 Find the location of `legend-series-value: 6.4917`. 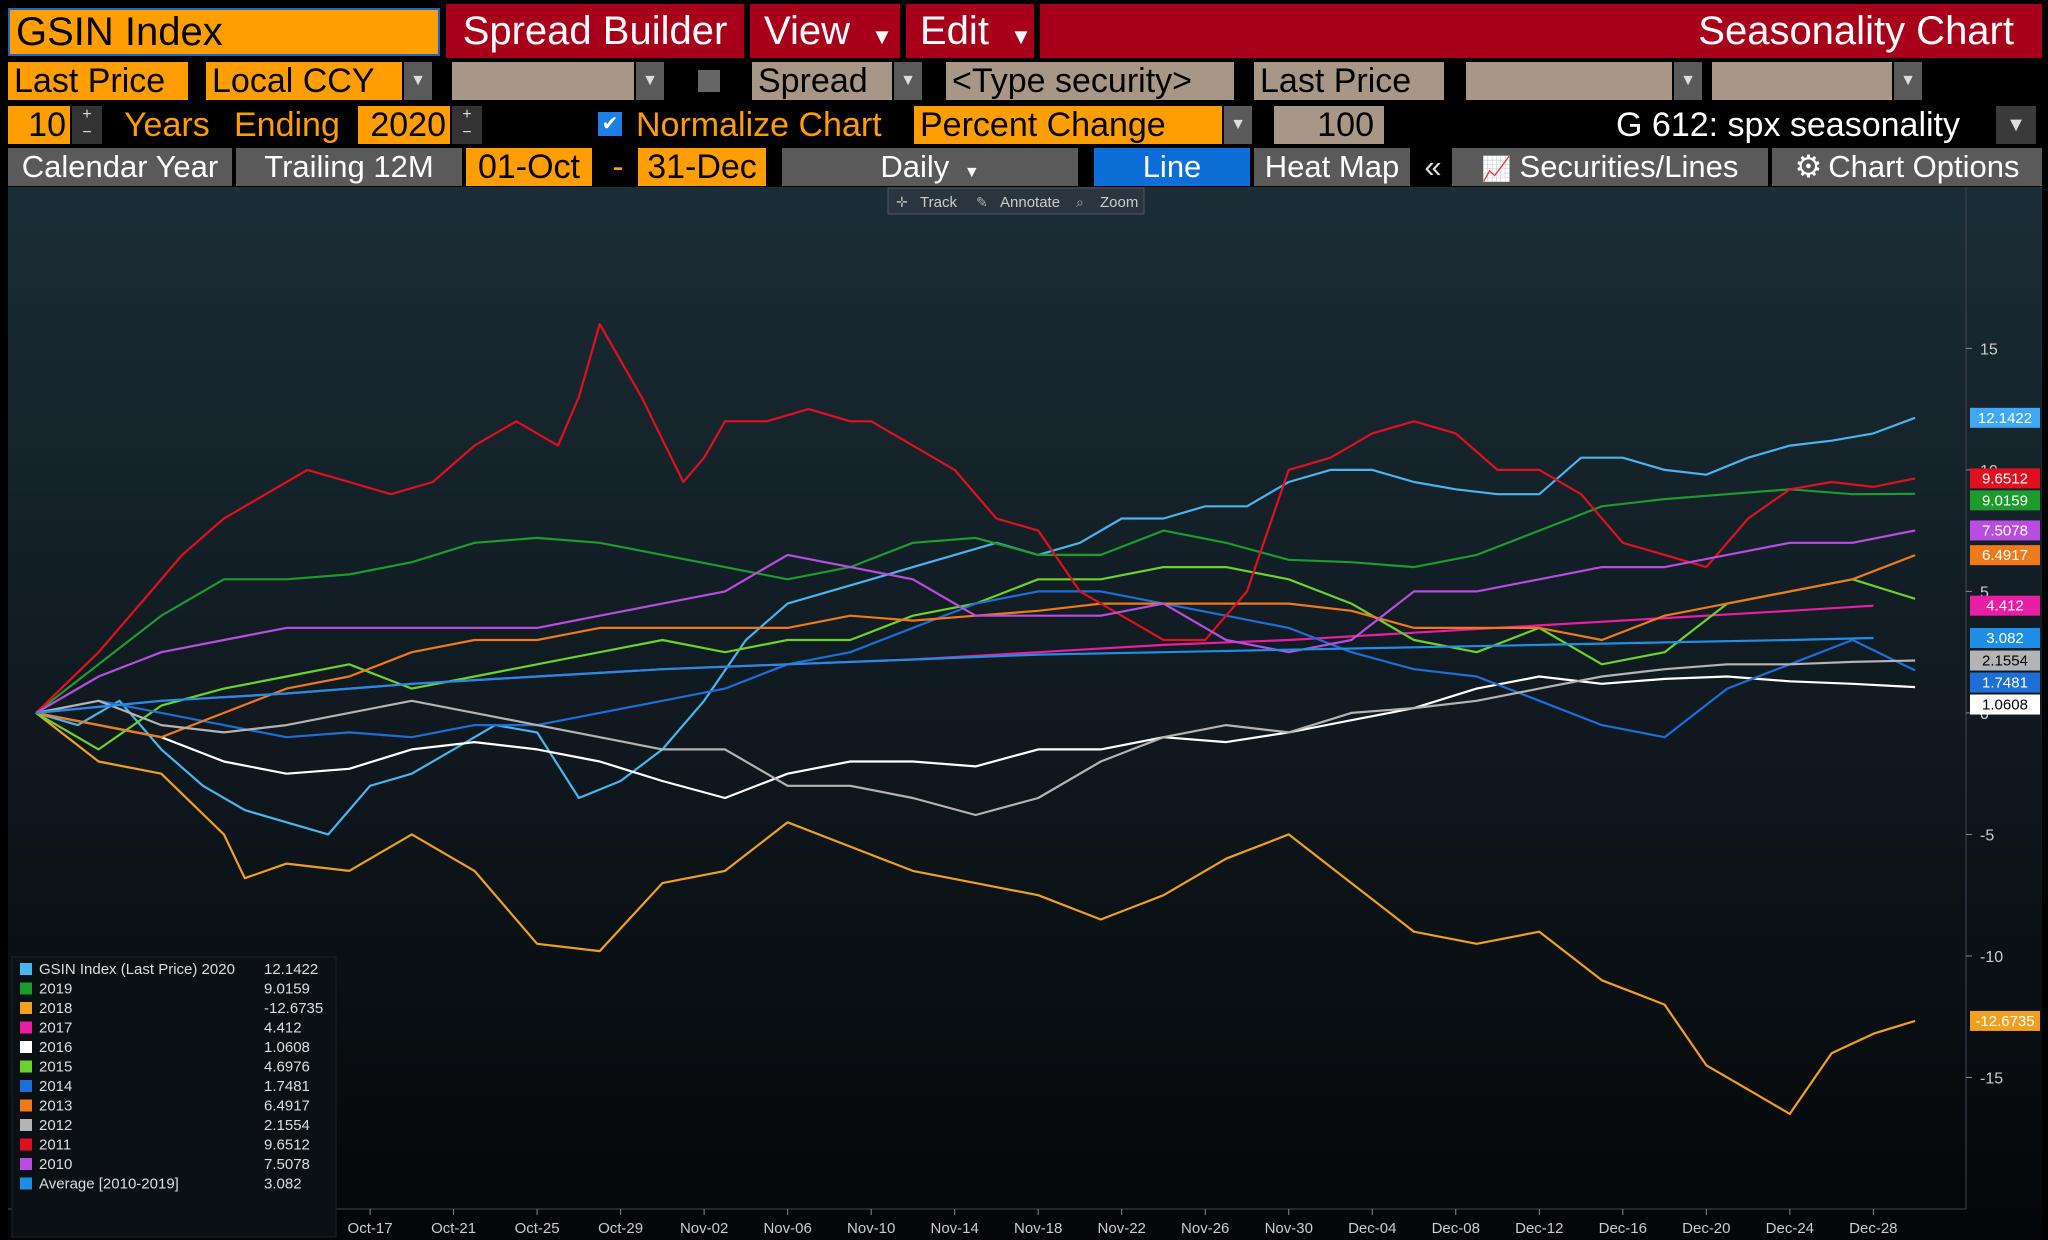

legend-series-value: 6.4917 is located at coordinates (287, 1106).